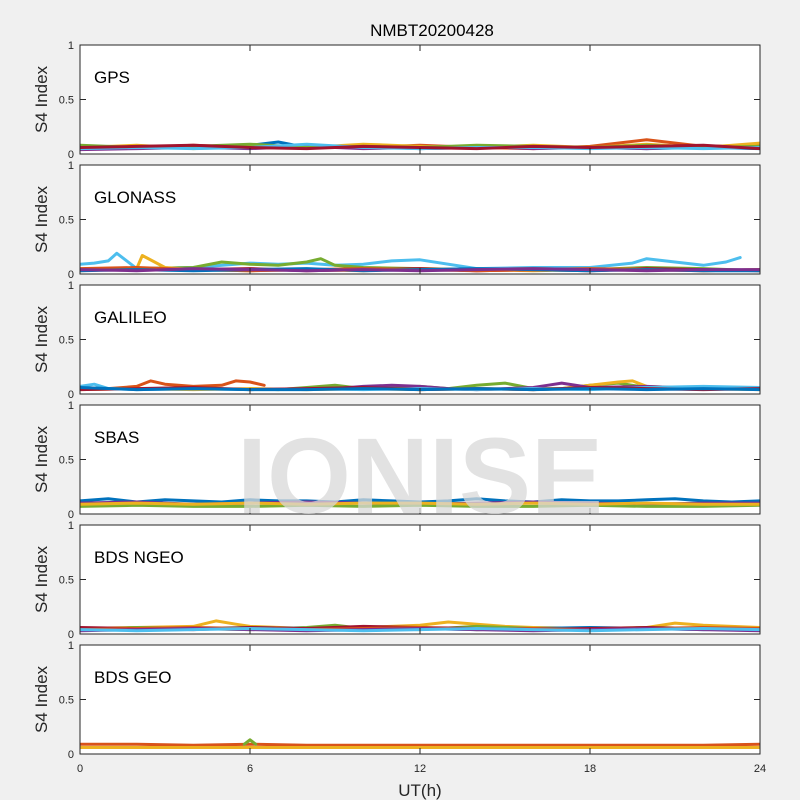 This screenshot has height=800, width=800. I want to click on watermark: IONISE, so click(420, 475).